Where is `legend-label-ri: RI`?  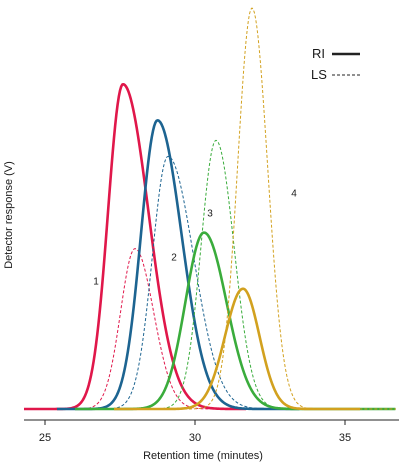
legend-label-ri: RI is located at coordinates (318, 53).